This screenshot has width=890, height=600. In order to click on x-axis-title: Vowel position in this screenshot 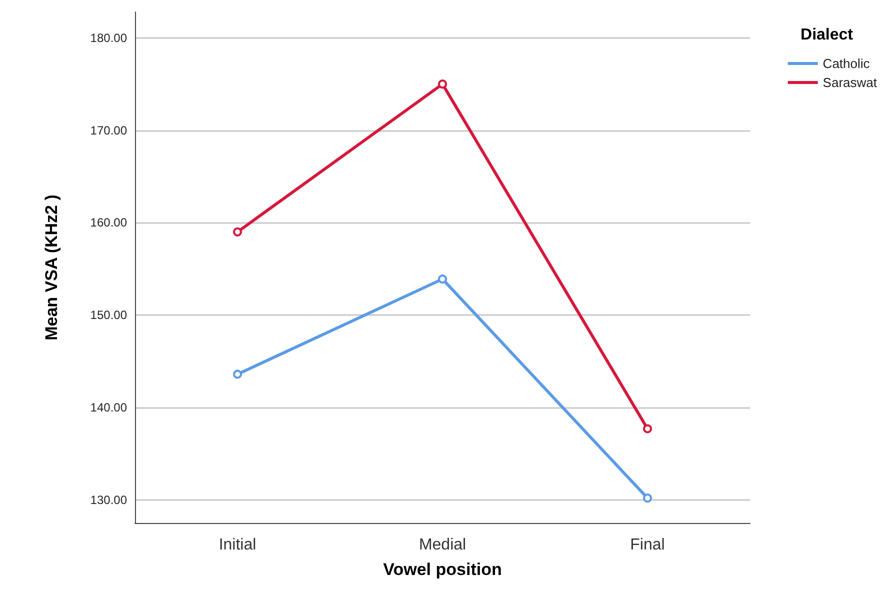, I will do `click(442, 569)`.